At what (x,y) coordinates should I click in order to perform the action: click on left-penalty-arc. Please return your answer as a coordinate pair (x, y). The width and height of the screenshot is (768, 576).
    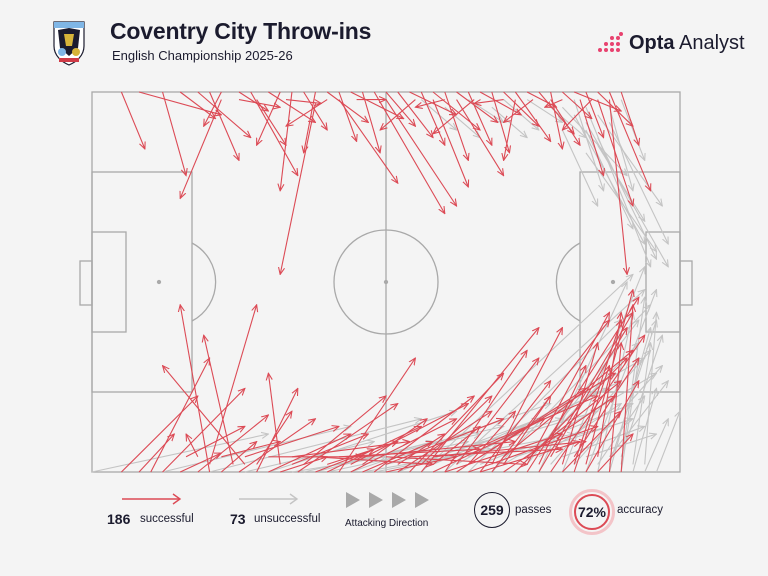
    Looking at the image, I should click on (204, 282).